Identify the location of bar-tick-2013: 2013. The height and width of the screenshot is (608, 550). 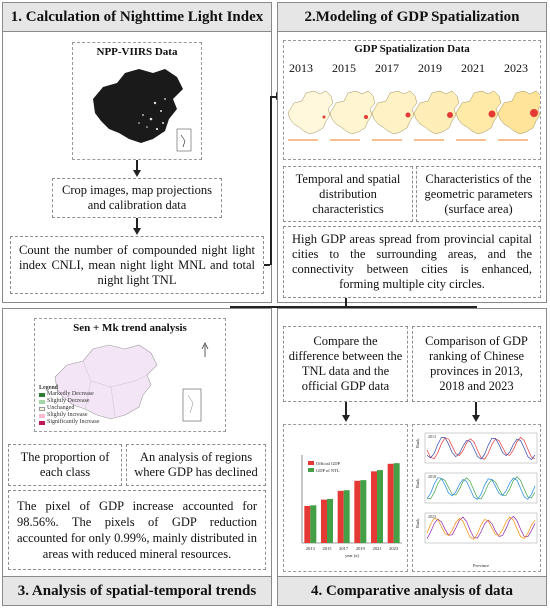
(311, 548).